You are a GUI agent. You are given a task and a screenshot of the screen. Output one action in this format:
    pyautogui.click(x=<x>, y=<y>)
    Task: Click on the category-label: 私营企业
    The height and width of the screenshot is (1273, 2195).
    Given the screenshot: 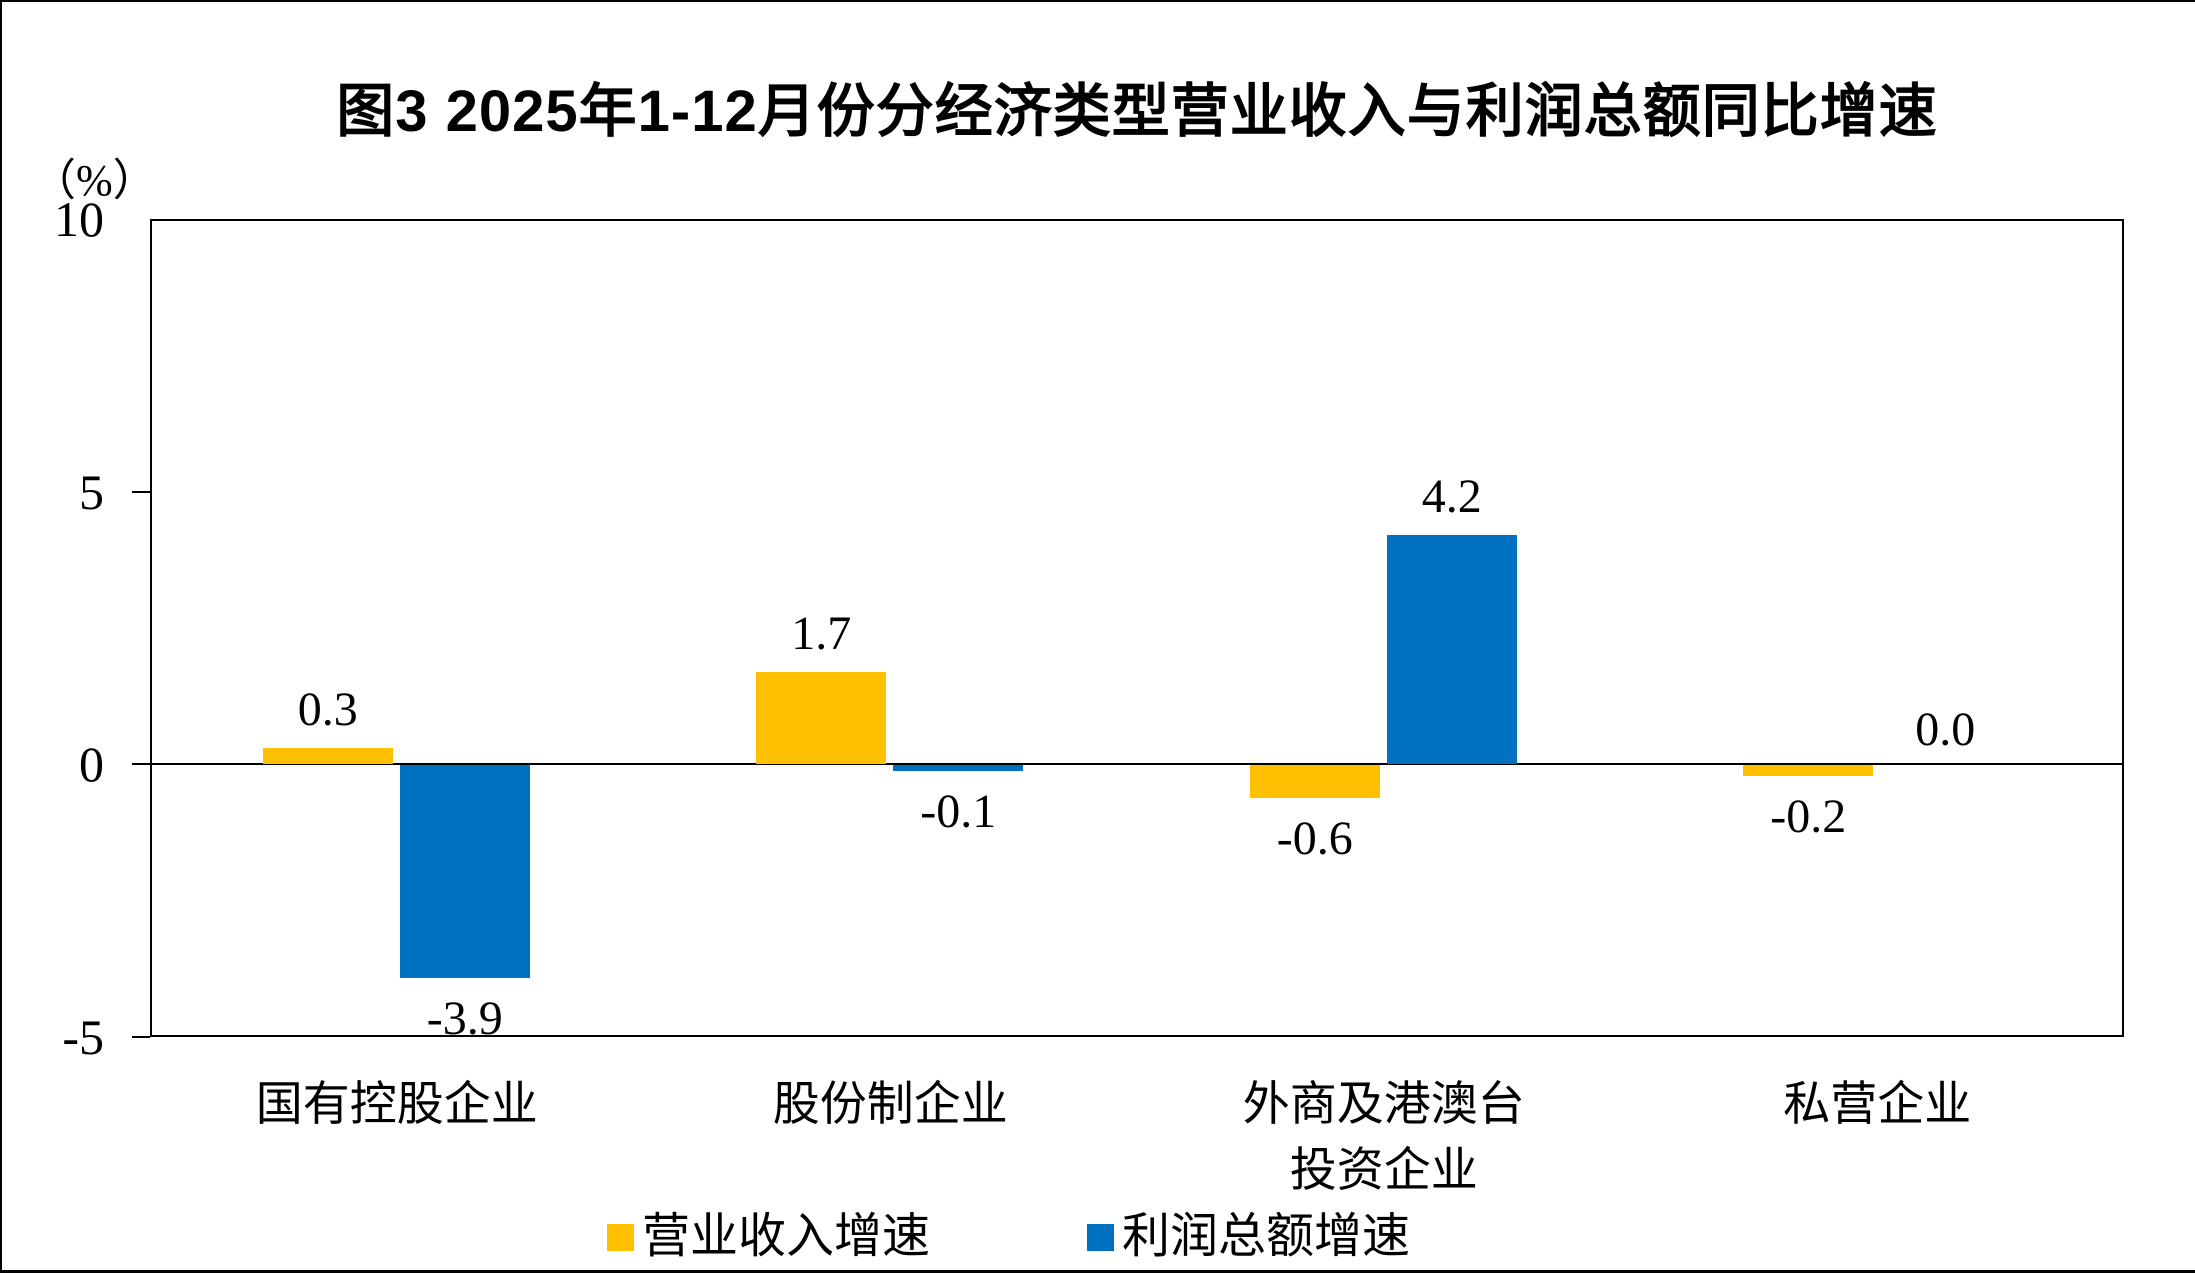 What is the action you would take?
    pyautogui.click(x=1877, y=1105)
    